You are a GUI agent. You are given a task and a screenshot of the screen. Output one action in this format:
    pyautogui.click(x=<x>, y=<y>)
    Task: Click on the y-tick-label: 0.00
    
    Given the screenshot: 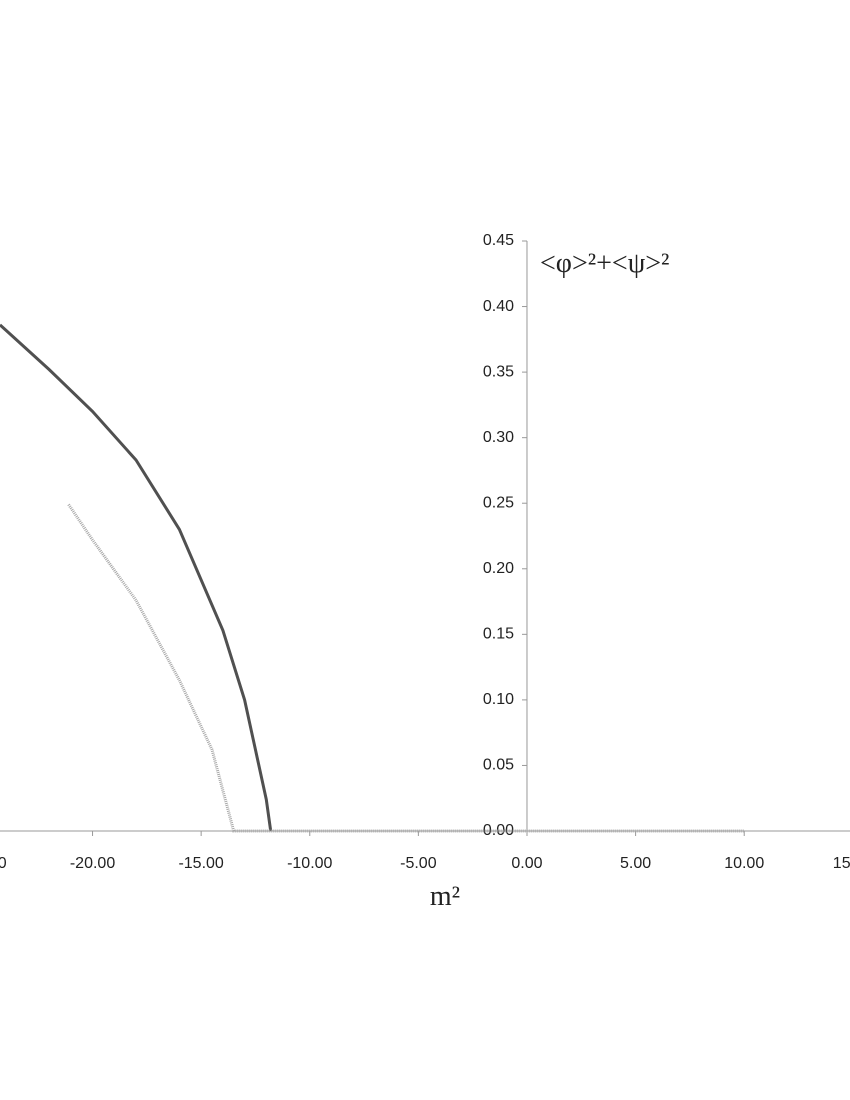 What is the action you would take?
    pyautogui.click(x=498, y=830)
    